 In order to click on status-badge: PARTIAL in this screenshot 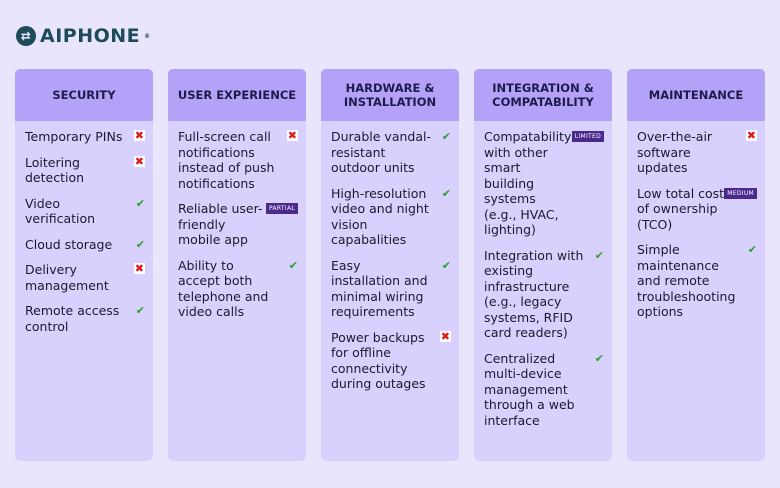, I will do `click(281, 208)`.